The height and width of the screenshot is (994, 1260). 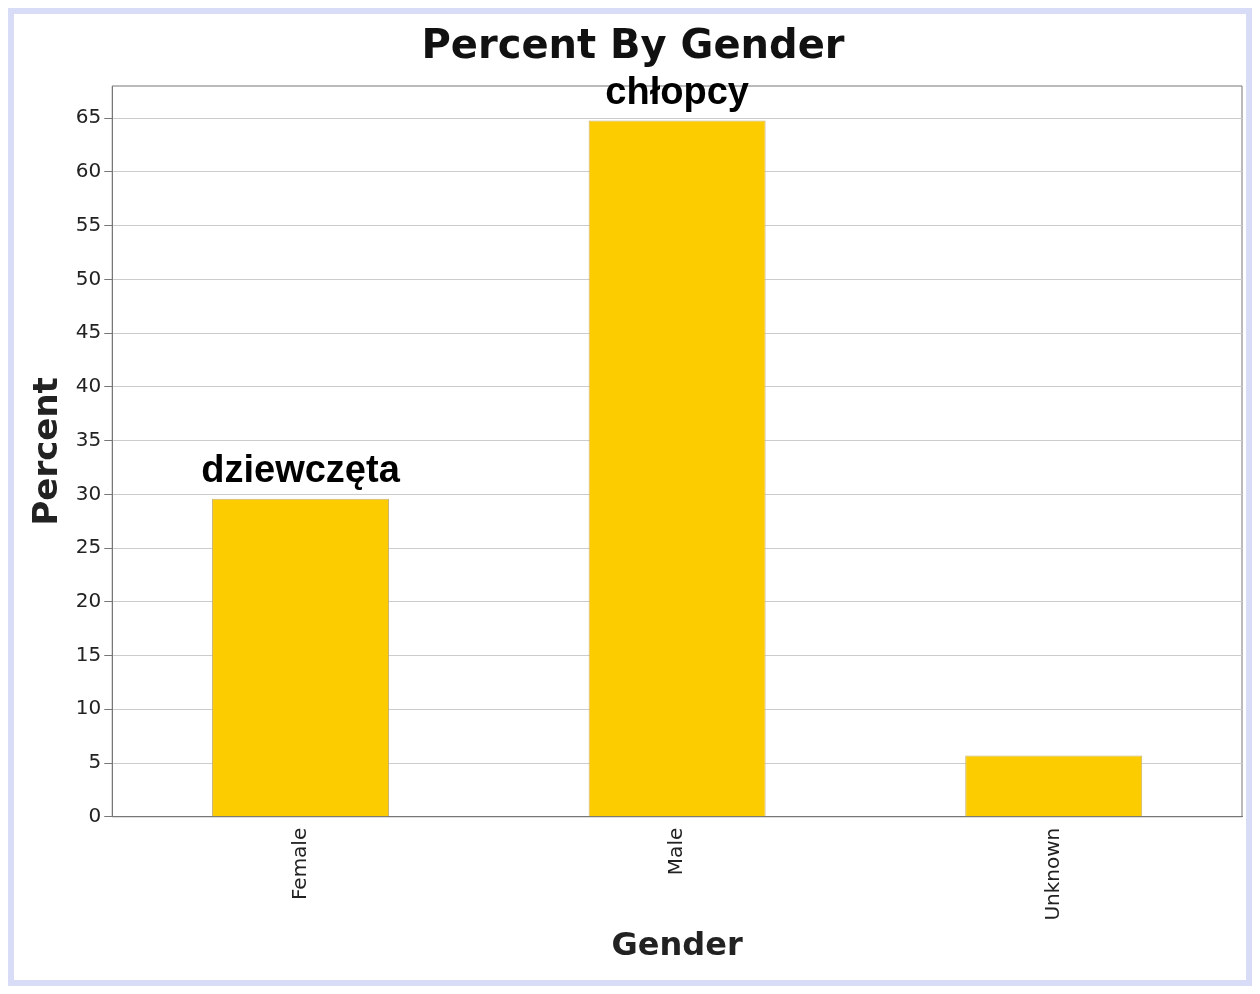 I want to click on y-tick-label: 50, so click(x=88, y=277).